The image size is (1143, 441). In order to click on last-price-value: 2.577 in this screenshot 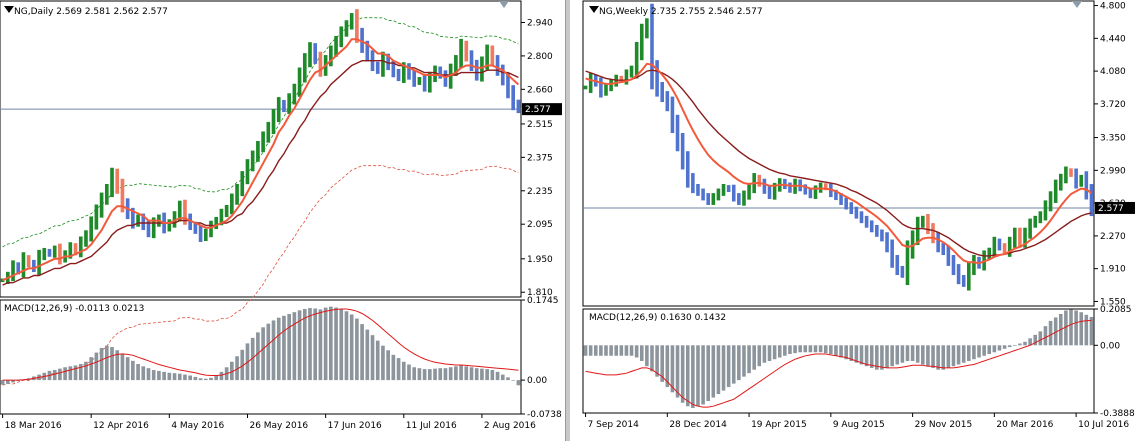, I will do `click(1111, 209)`.